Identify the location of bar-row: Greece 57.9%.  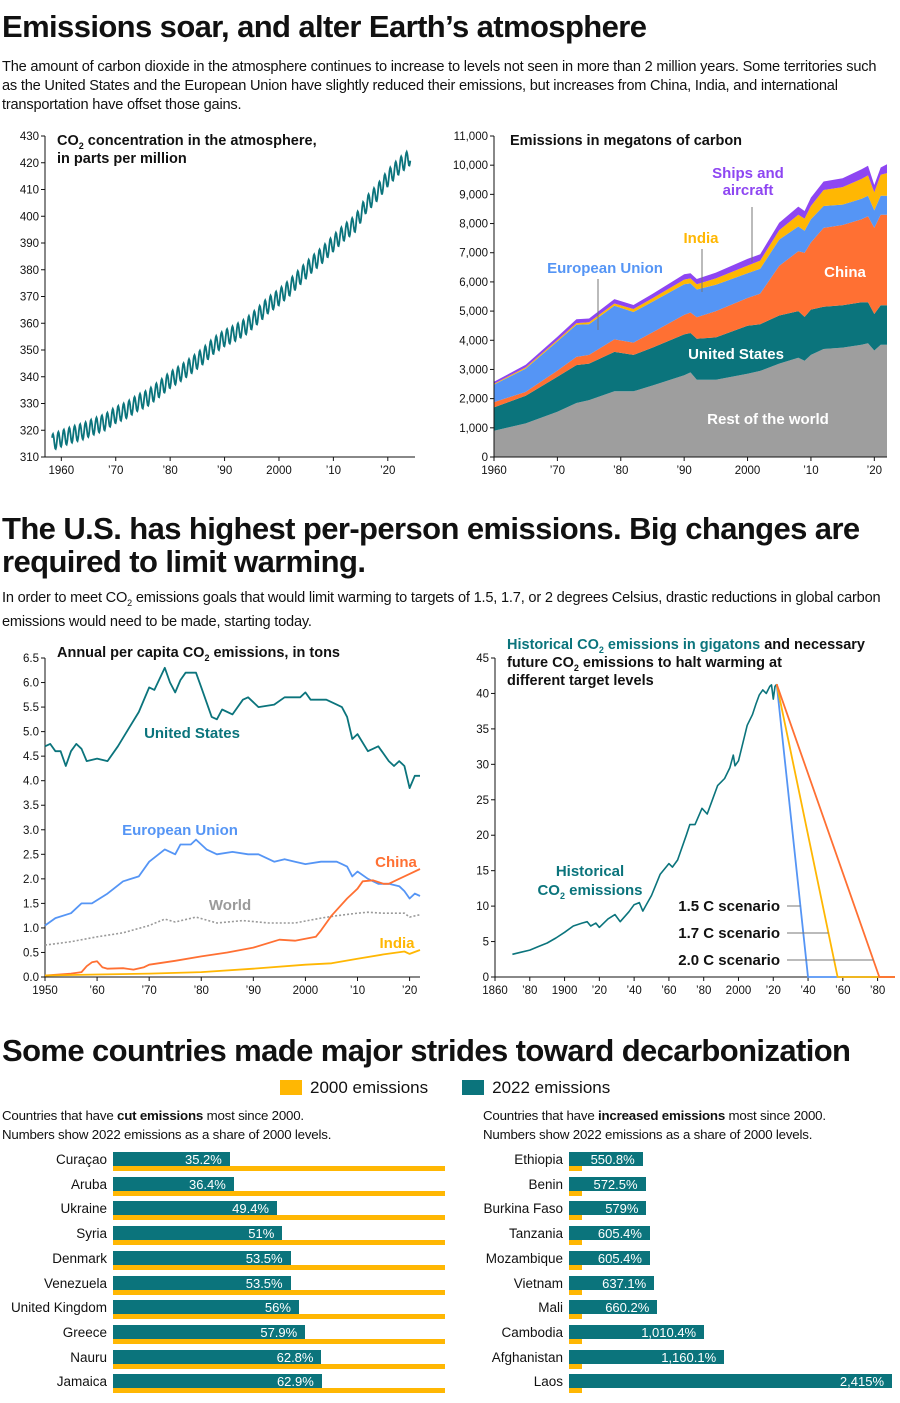
(254, 1334).